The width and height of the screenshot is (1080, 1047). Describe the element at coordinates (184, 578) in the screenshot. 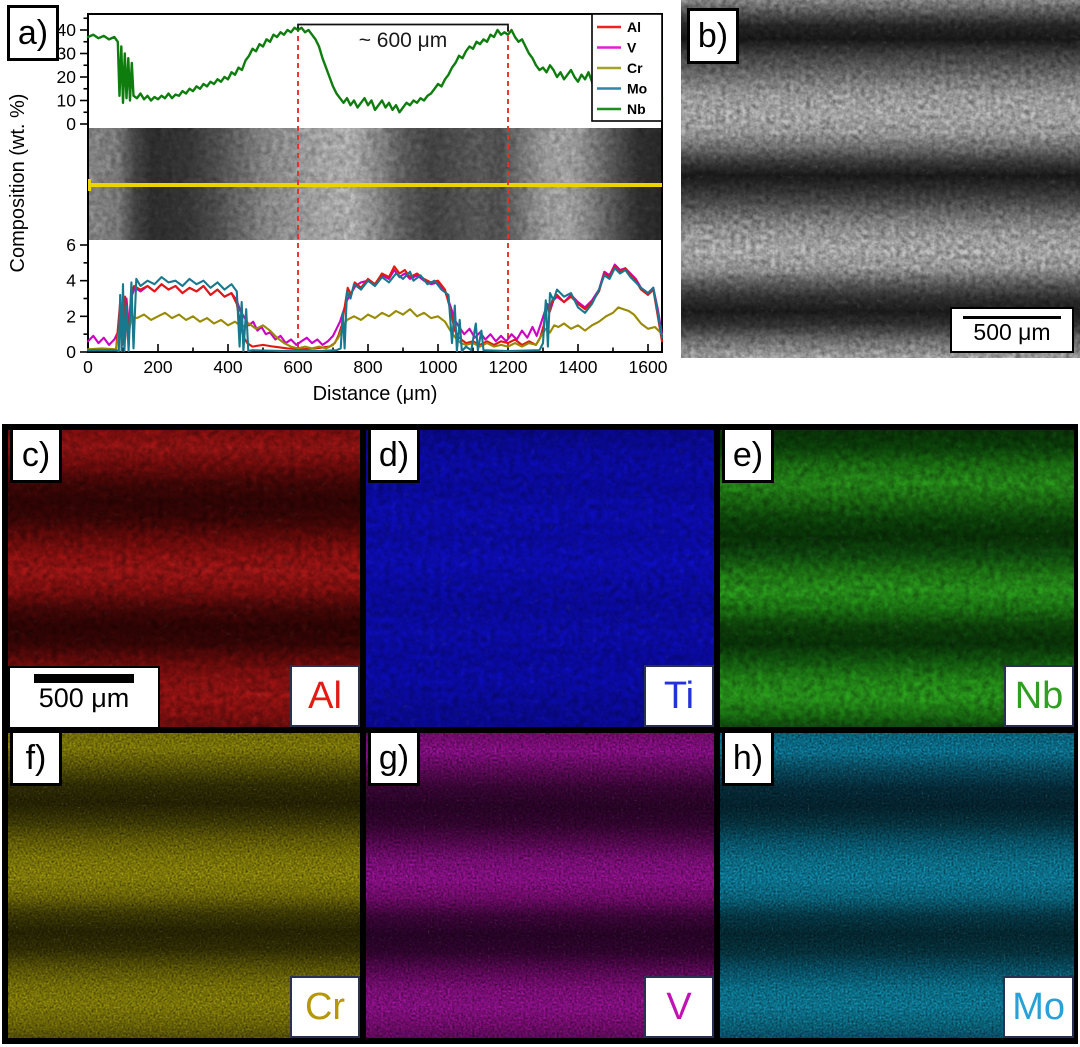

I see `map-panel-al: c) 500 μm Al` at that location.